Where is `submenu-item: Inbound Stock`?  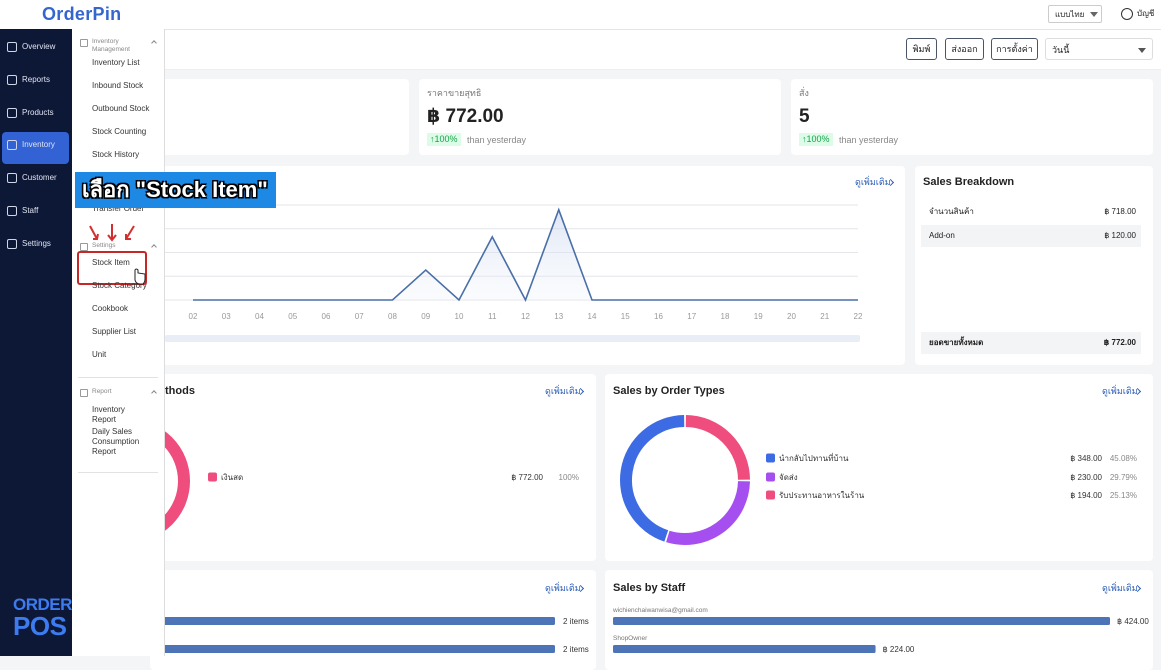
submenu-item: Inbound Stock is located at coordinates (118, 85).